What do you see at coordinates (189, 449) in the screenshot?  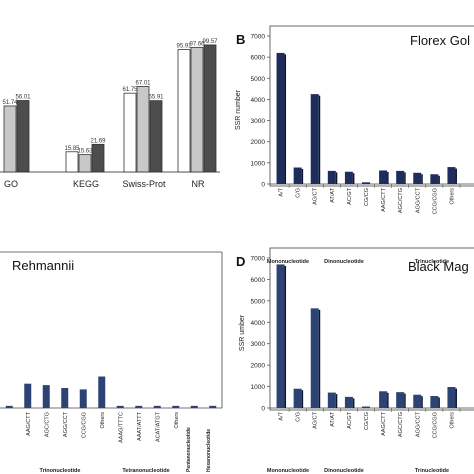 I see `group-label: Pentanonucleotide` at bounding box center [189, 449].